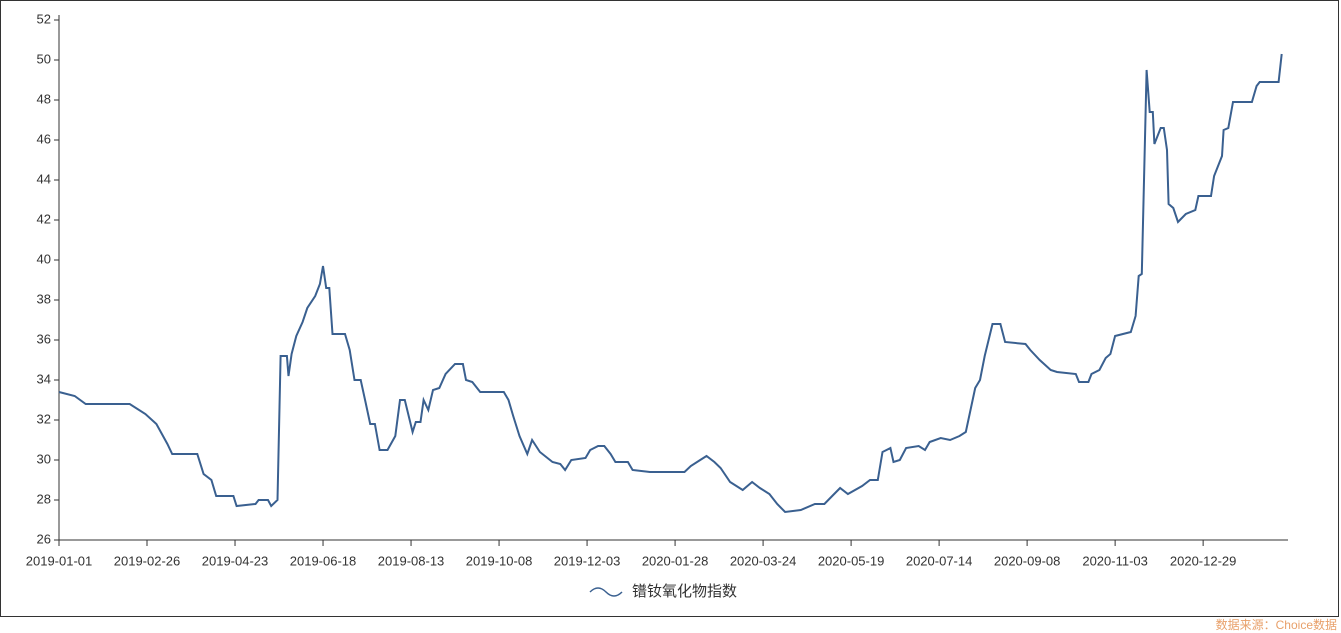 This screenshot has height=633, width=1341. I want to click on y-tick-label: 50, so click(44, 58).